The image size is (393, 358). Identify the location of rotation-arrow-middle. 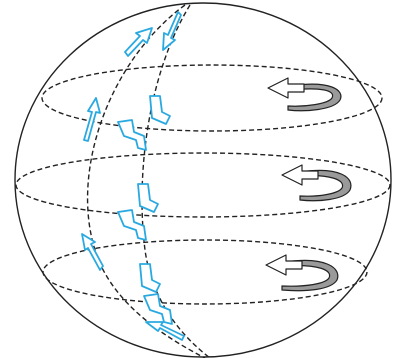
(316, 183).